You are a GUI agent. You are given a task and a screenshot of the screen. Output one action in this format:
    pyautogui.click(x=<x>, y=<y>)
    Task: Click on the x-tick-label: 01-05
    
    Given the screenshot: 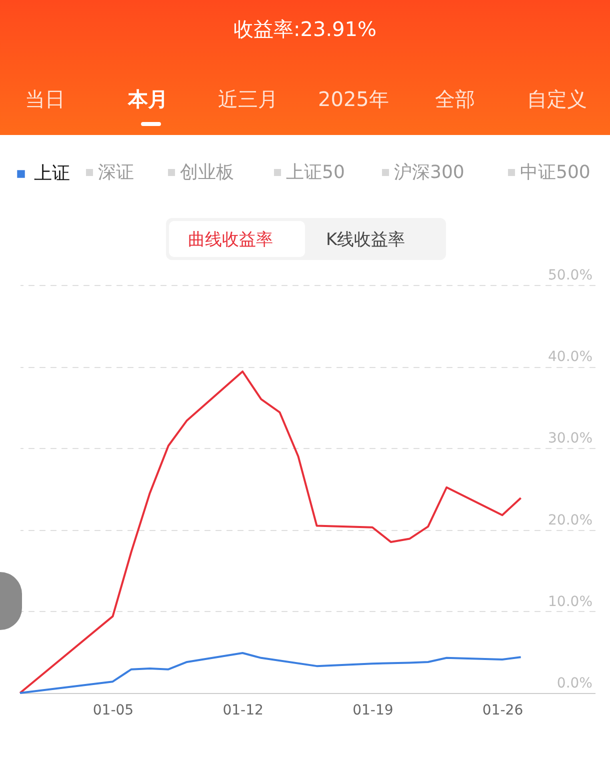 What is the action you would take?
    pyautogui.click(x=113, y=710)
    